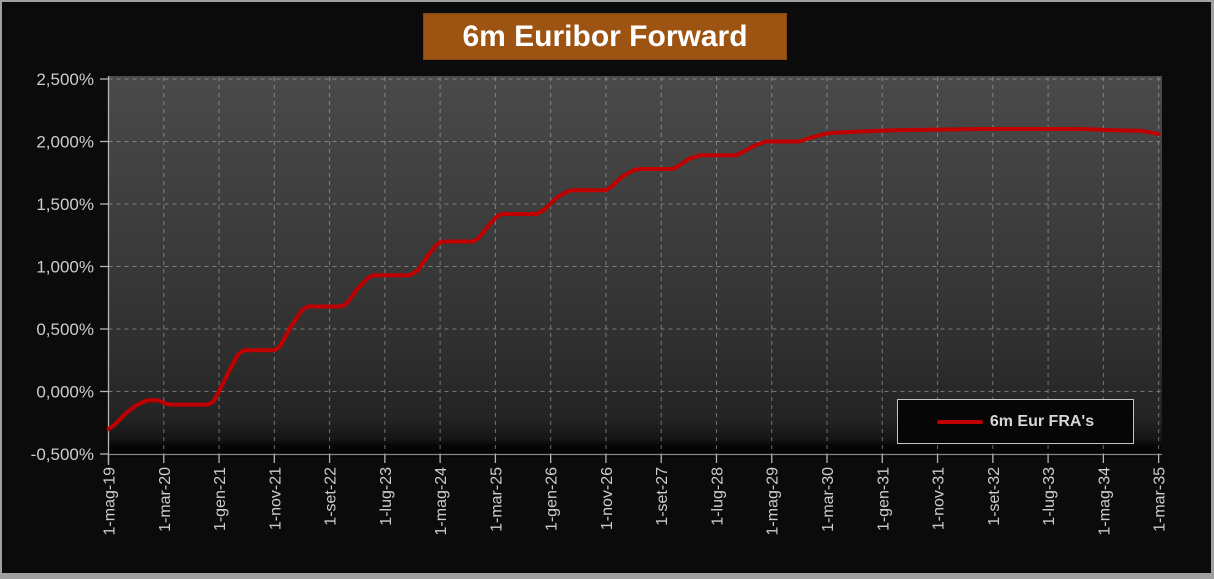 Image resolution: width=1214 pixels, height=579 pixels. What do you see at coordinates (65, 142) in the screenshot?
I see `y-tick-label: 2,000%` at bounding box center [65, 142].